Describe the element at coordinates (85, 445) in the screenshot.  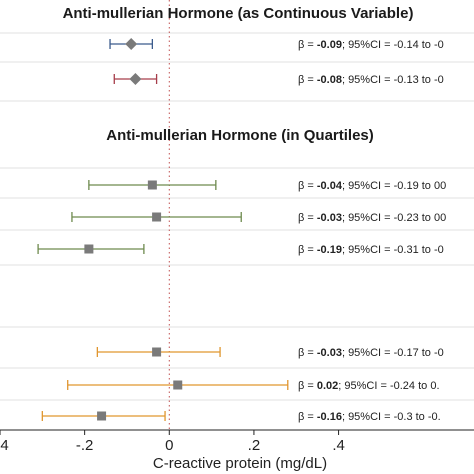
I see `x-tick-label: -.2` at that location.